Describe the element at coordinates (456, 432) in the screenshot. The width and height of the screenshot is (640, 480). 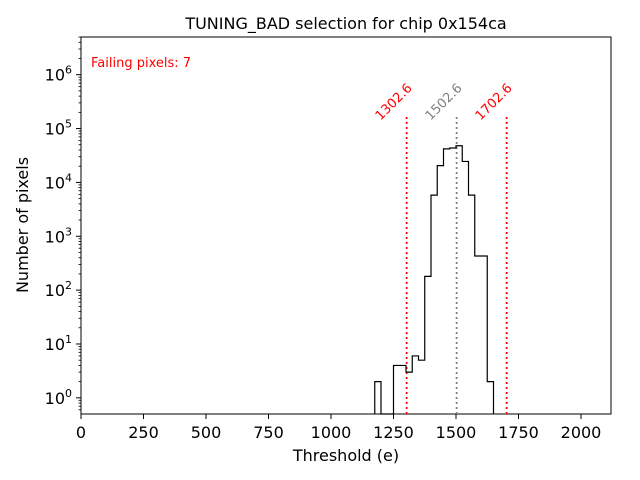
I see `x-tick-label: 1500` at that location.